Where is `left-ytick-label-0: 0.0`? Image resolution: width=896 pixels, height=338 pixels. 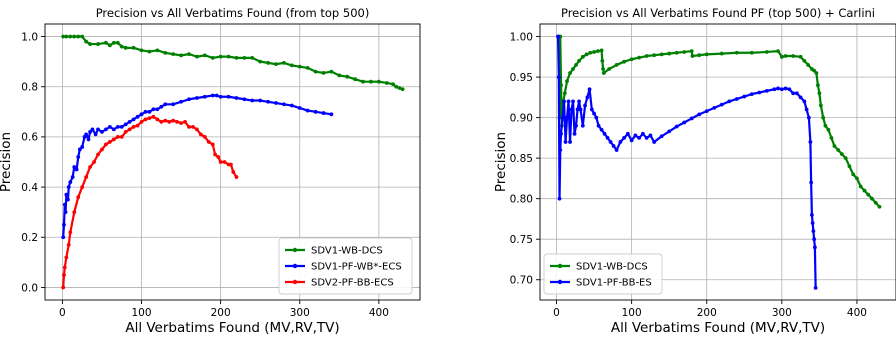 left-ytick-label-0: 0.0 is located at coordinates (29, 288).